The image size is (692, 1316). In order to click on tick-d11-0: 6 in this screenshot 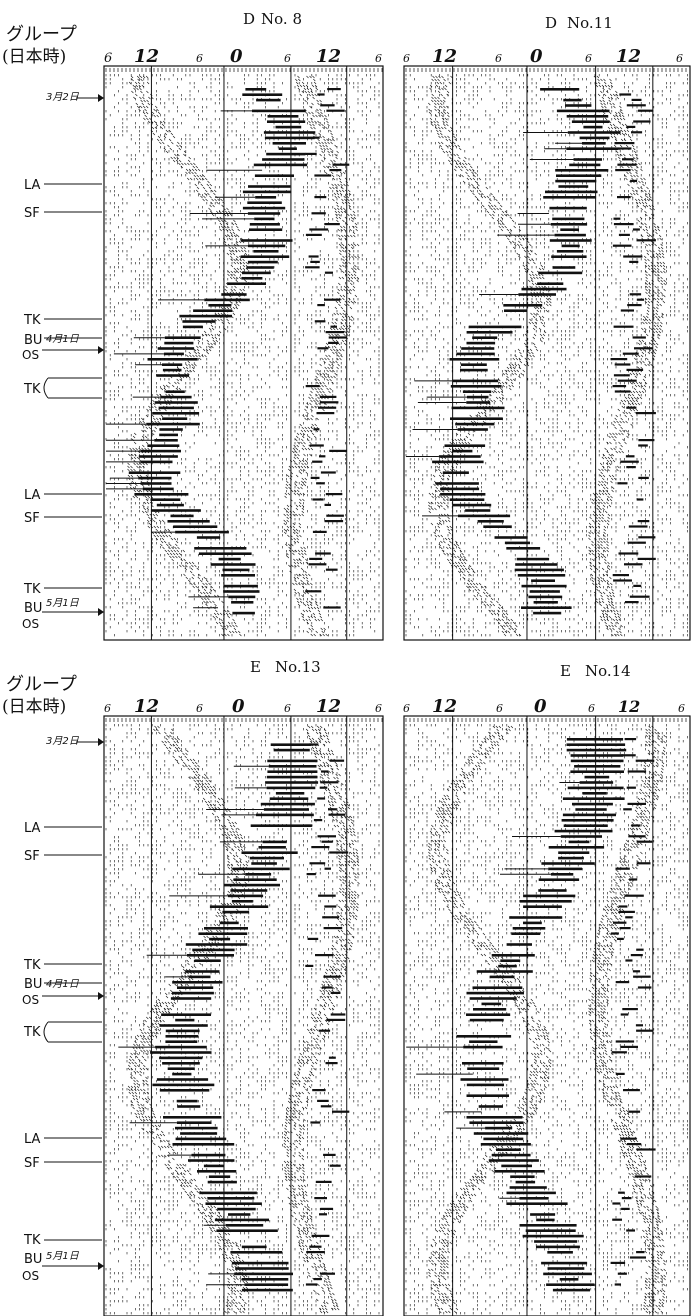, I will do `click(406, 58)`.